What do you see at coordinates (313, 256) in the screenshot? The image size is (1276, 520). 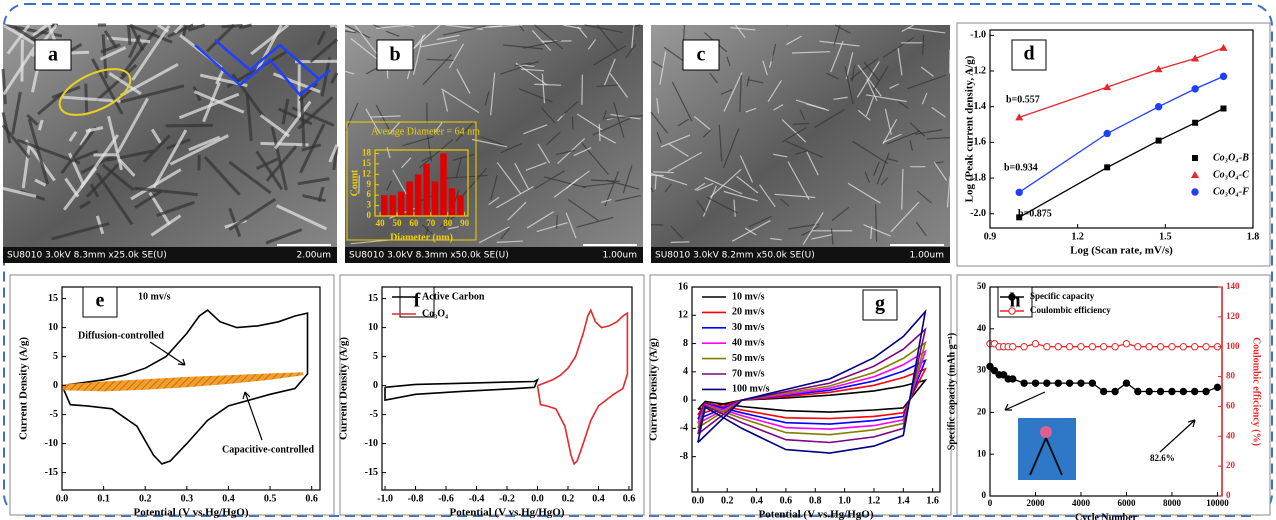 I see `scale-bar-label: 2.00um` at bounding box center [313, 256].